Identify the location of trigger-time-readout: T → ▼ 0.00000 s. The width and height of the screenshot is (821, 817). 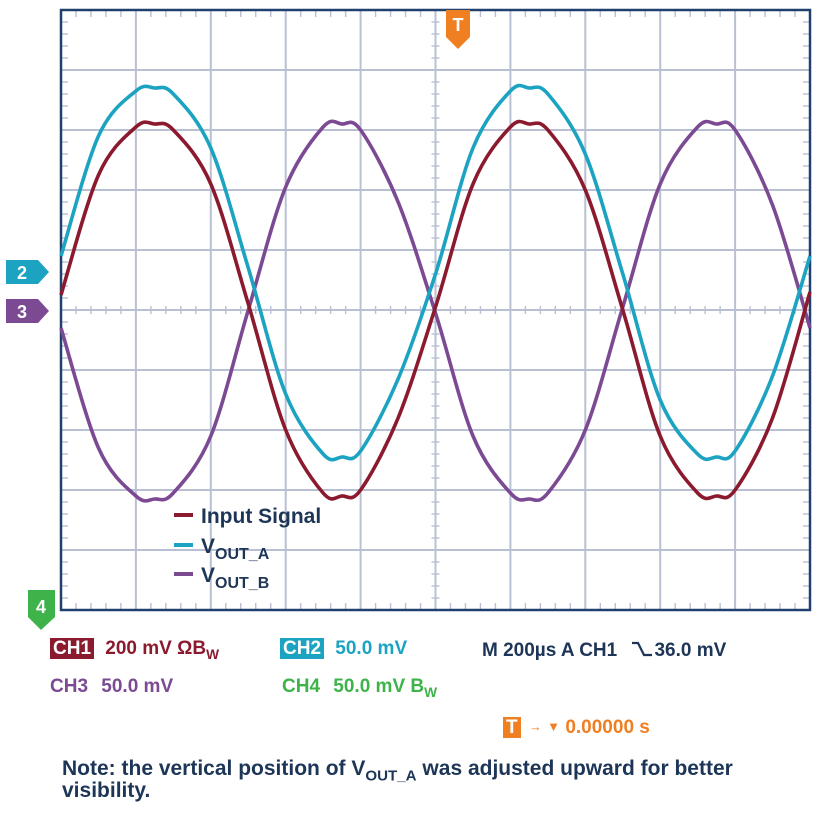
(576, 727).